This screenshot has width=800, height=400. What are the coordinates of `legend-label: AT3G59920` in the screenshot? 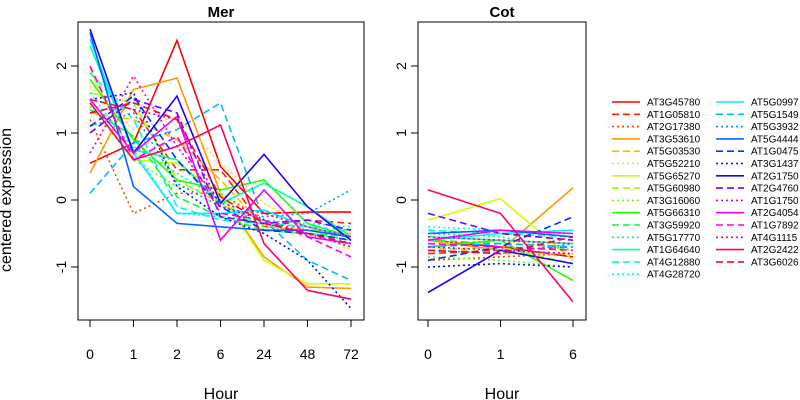 It's located at (674, 226).